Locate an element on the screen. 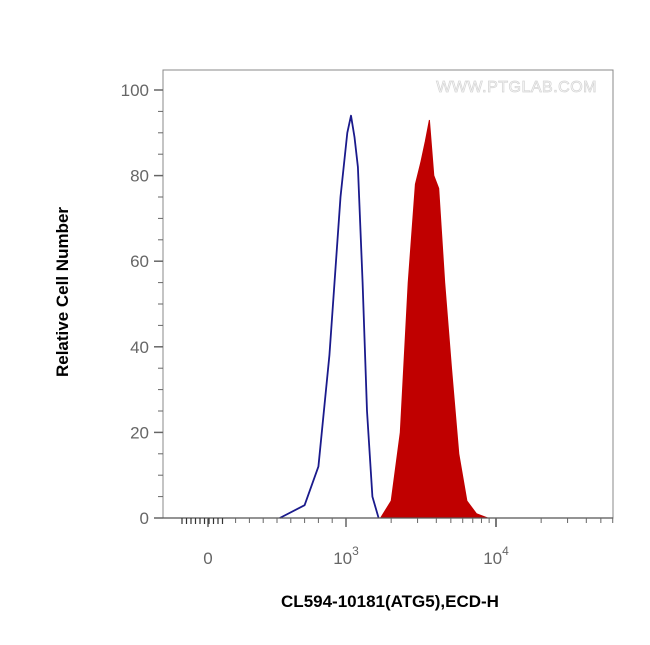  y-axis-title: Relative Cell Number is located at coordinates (62, 292).